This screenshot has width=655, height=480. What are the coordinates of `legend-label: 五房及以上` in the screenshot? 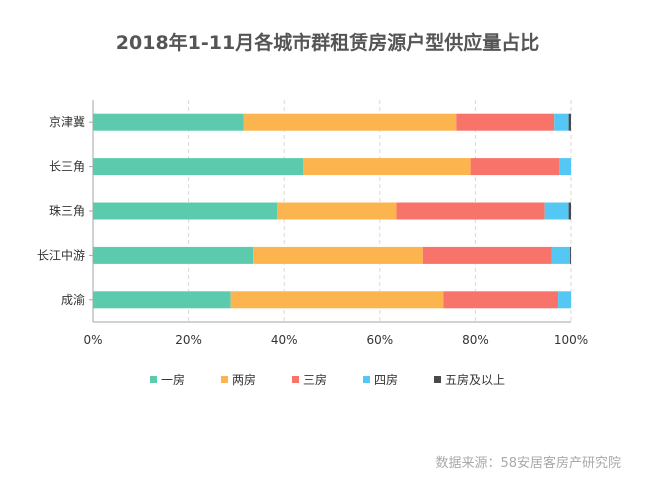 It's located at (475, 380).